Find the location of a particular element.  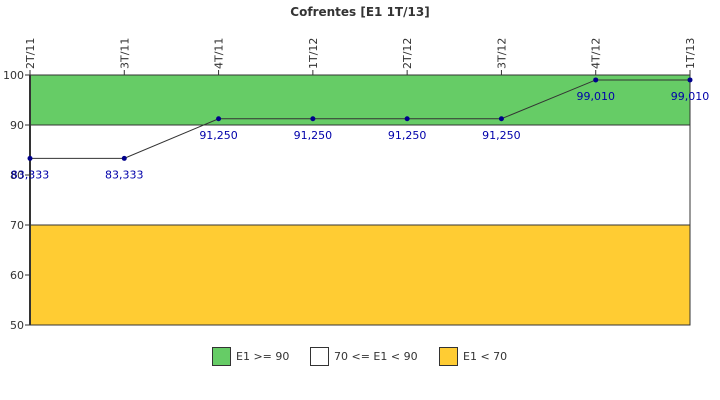

y-tick-label: 50 is located at coordinates (17, 325).